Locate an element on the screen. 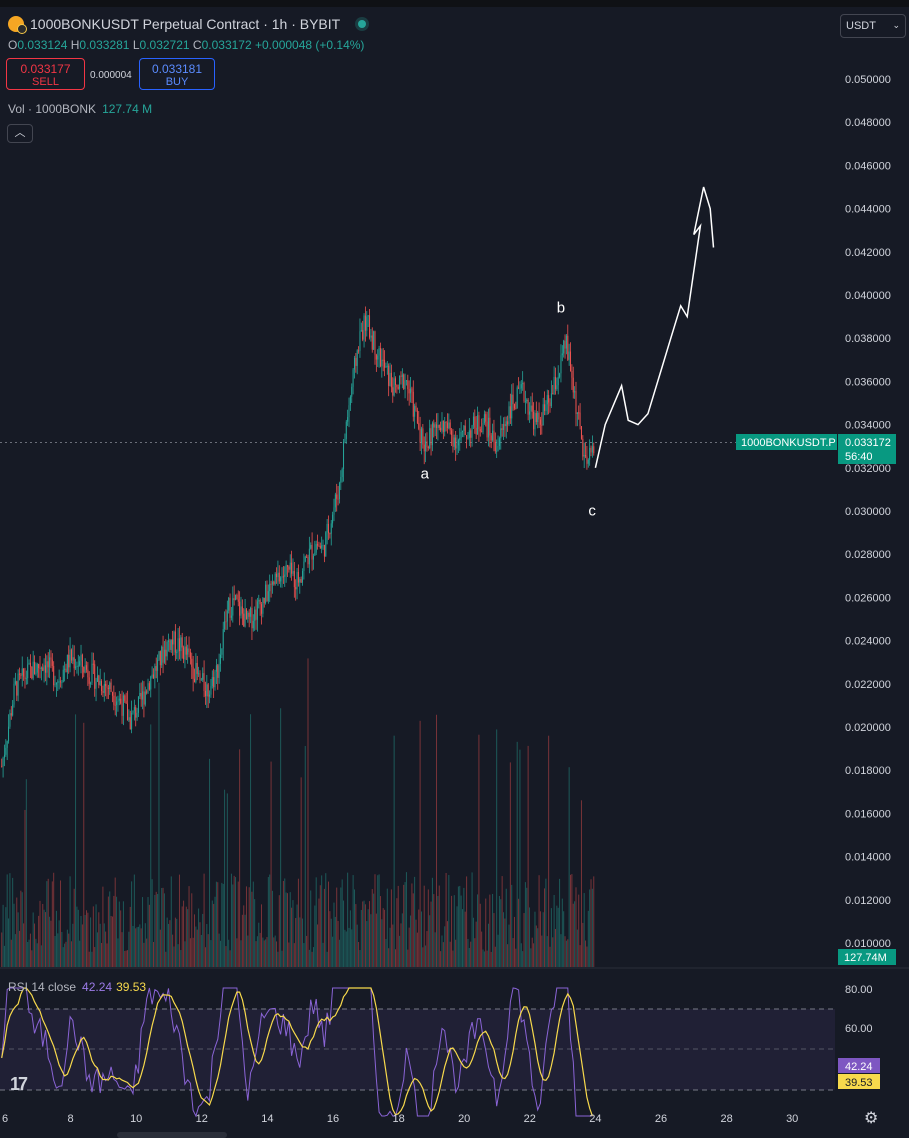 This screenshot has width=909, height=1138. tradingview-logo-icon: 17 is located at coordinates (19, 1084).